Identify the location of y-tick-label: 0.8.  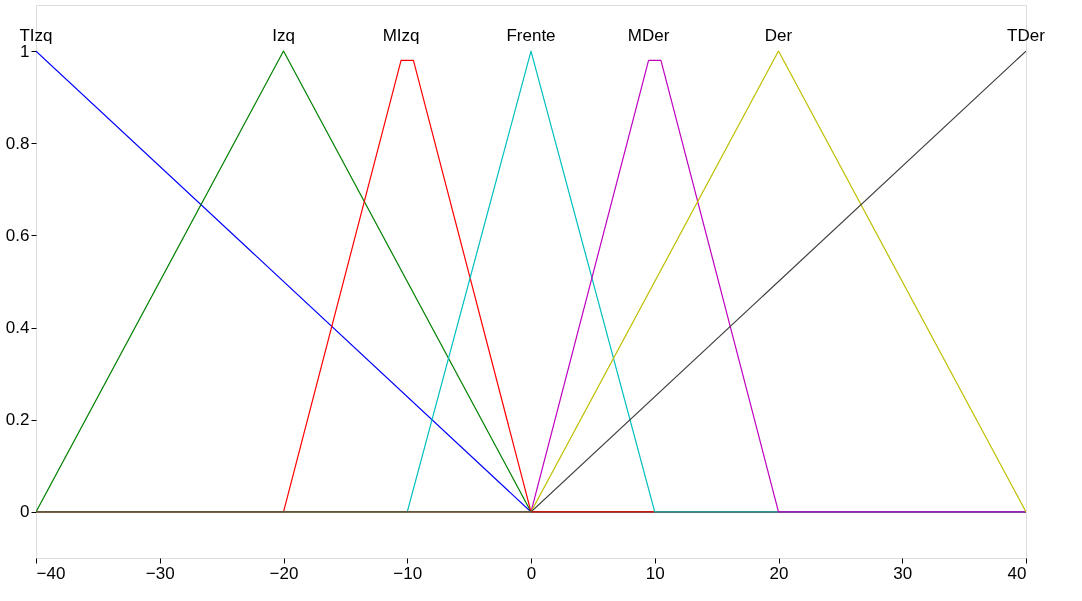
(17, 143).